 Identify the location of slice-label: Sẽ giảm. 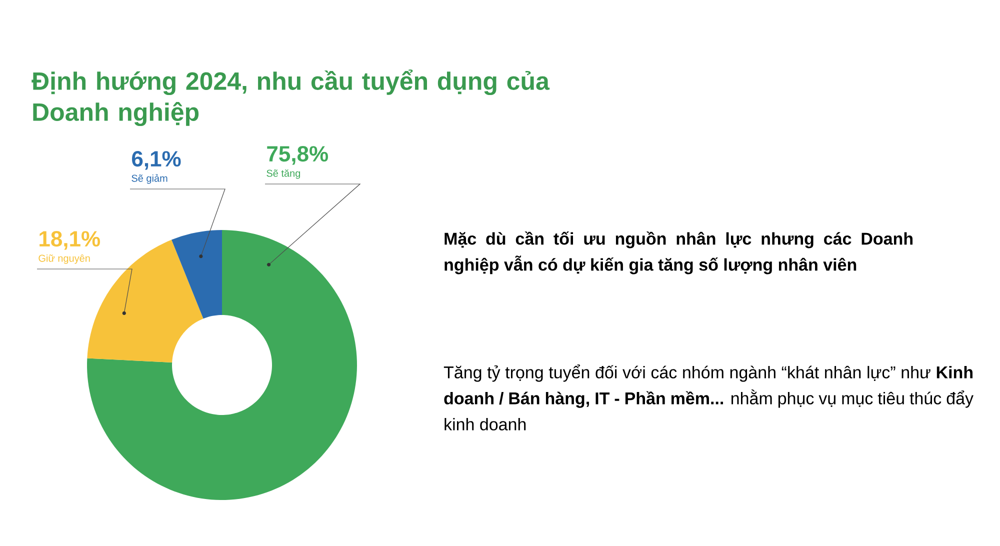
(150, 179).